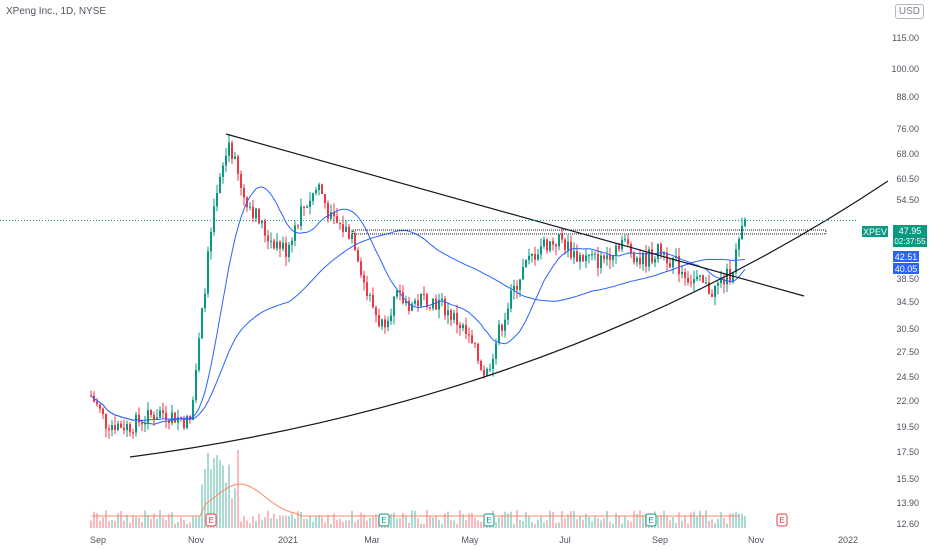 The height and width of the screenshot is (550, 932). Describe the element at coordinates (98, 540) in the screenshot. I see `time-tick-label: Sep` at that location.